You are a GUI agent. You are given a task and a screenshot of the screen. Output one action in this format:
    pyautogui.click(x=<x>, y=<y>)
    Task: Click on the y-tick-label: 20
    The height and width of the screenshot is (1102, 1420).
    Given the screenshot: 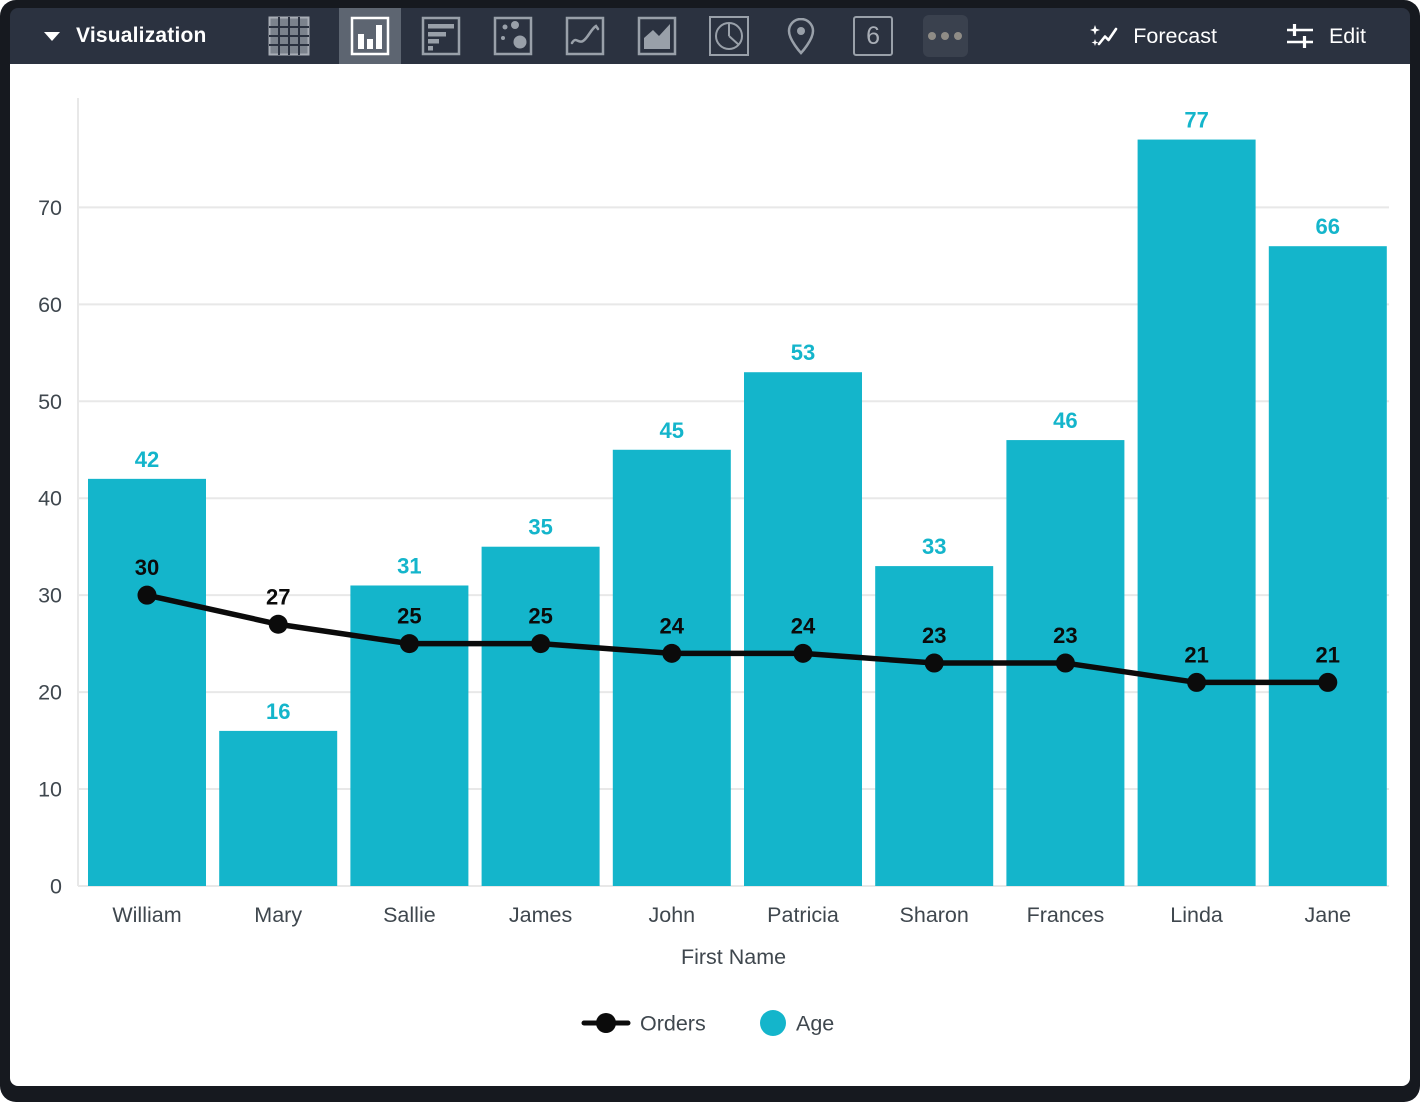 What is the action you would take?
    pyautogui.click(x=50, y=693)
    